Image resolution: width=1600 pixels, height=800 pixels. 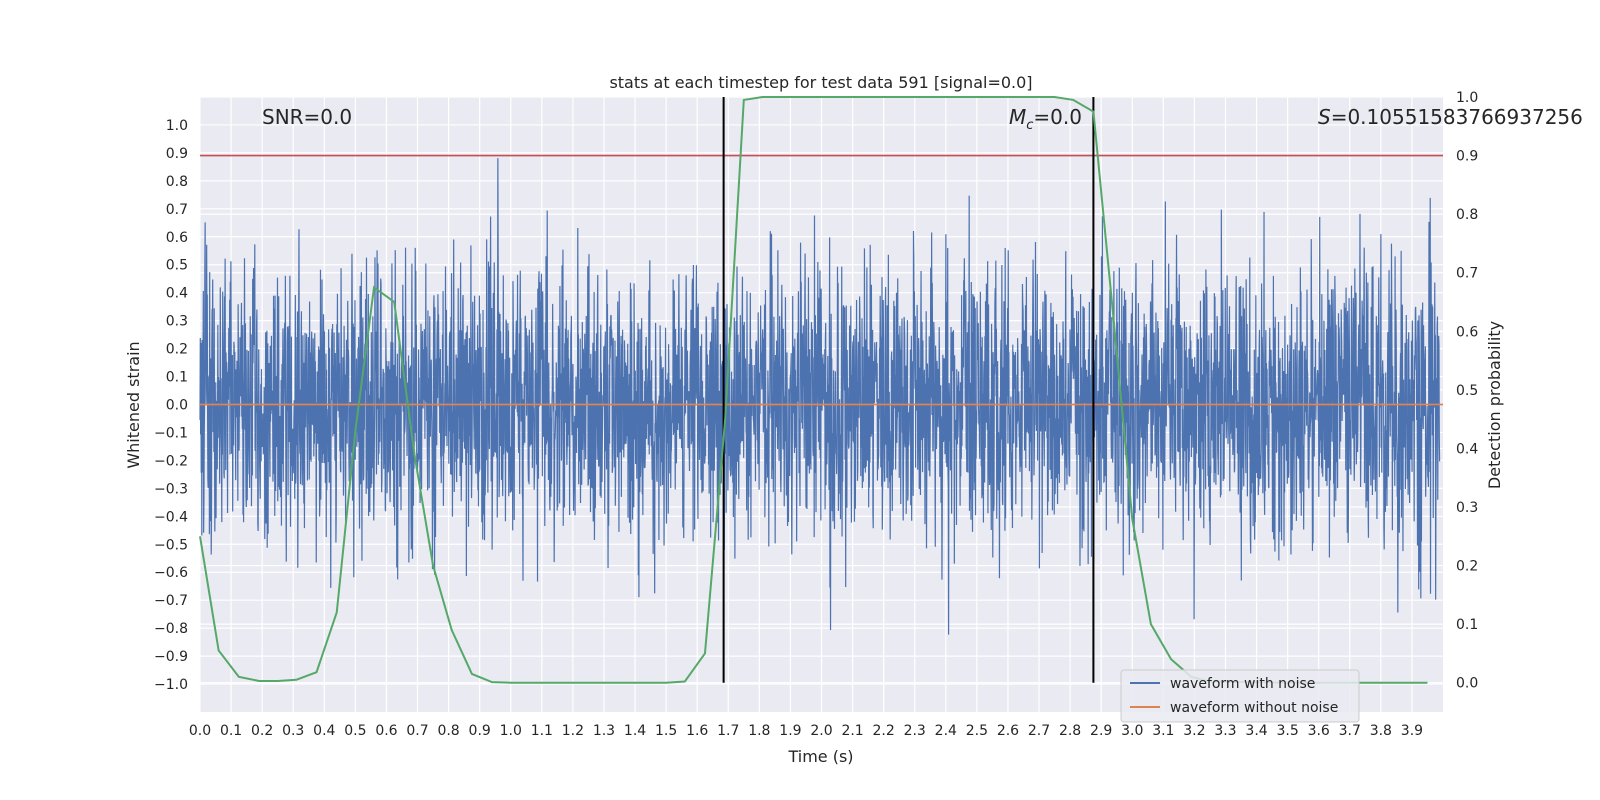 What do you see at coordinates (1070, 731) in the screenshot?
I see `x-tick-label-28: 2.8` at bounding box center [1070, 731].